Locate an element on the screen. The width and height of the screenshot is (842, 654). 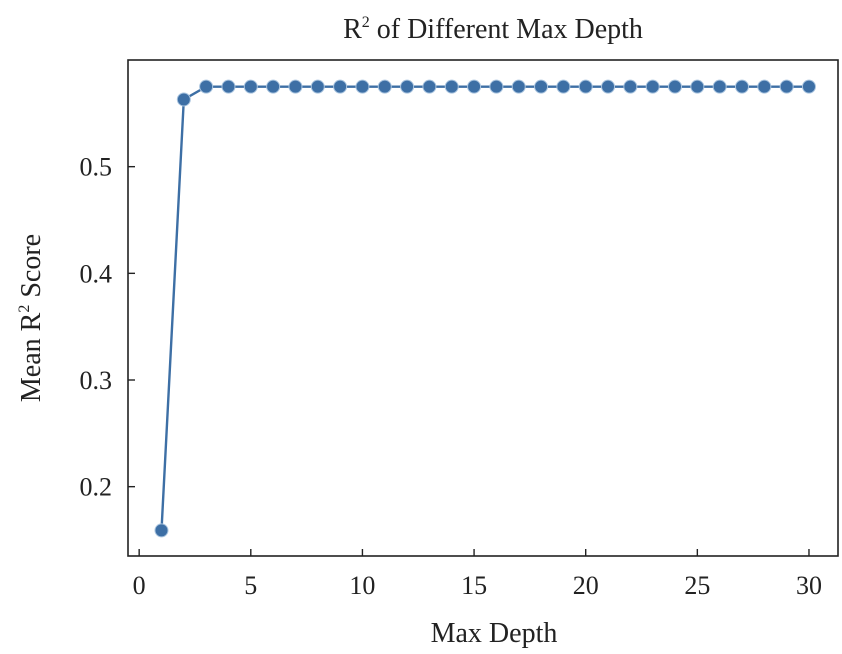
x-tick-label: 20 is located at coordinates (586, 585).